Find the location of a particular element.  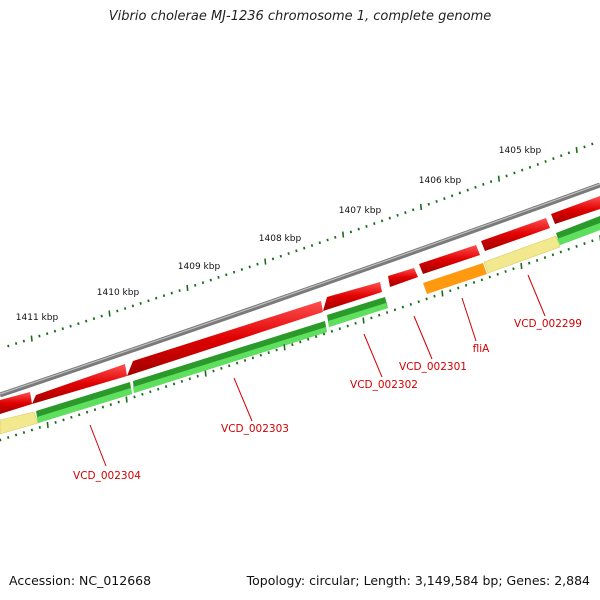

ruler-label: 1406 kbp is located at coordinates (440, 181).